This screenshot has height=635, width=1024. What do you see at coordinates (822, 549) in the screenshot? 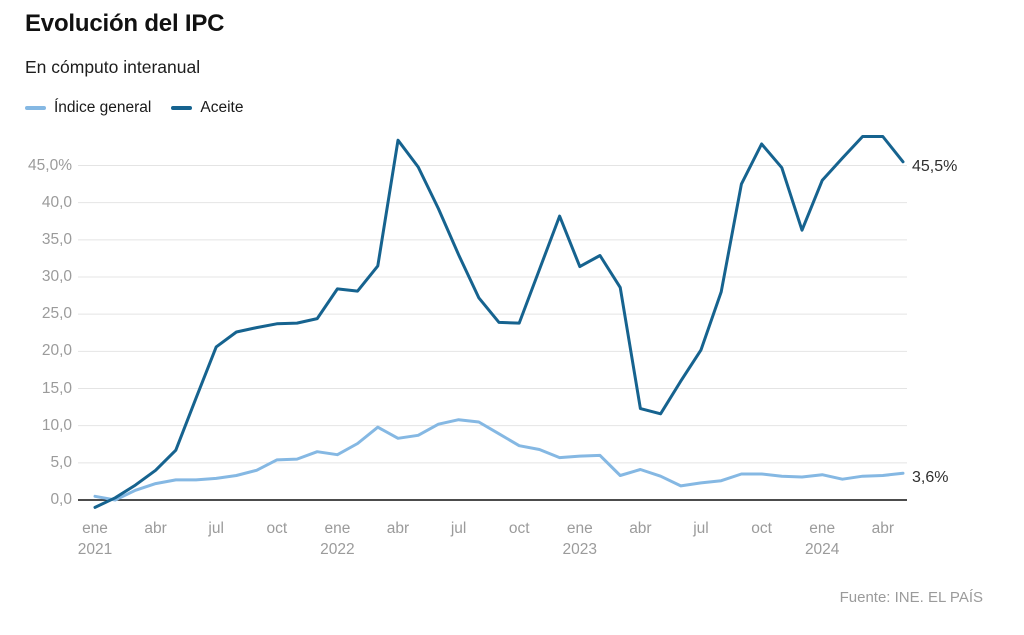
I see `year-label: 2024` at bounding box center [822, 549].